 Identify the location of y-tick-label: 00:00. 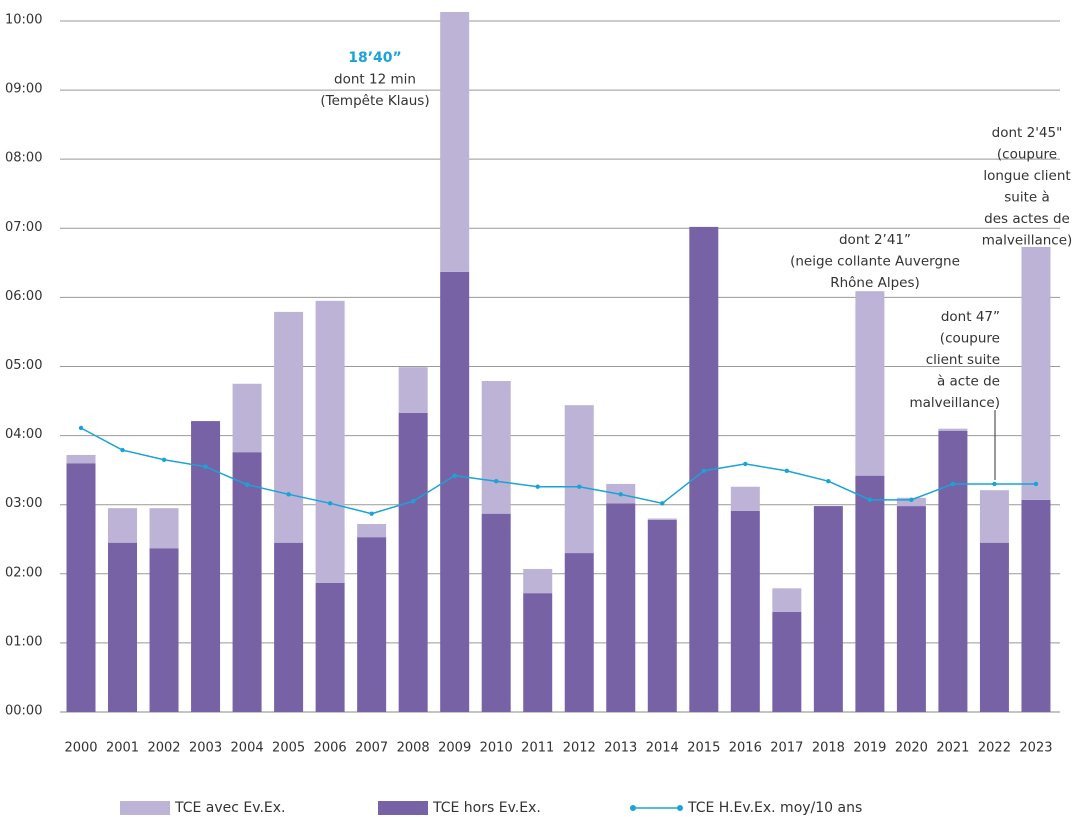
(23, 711).